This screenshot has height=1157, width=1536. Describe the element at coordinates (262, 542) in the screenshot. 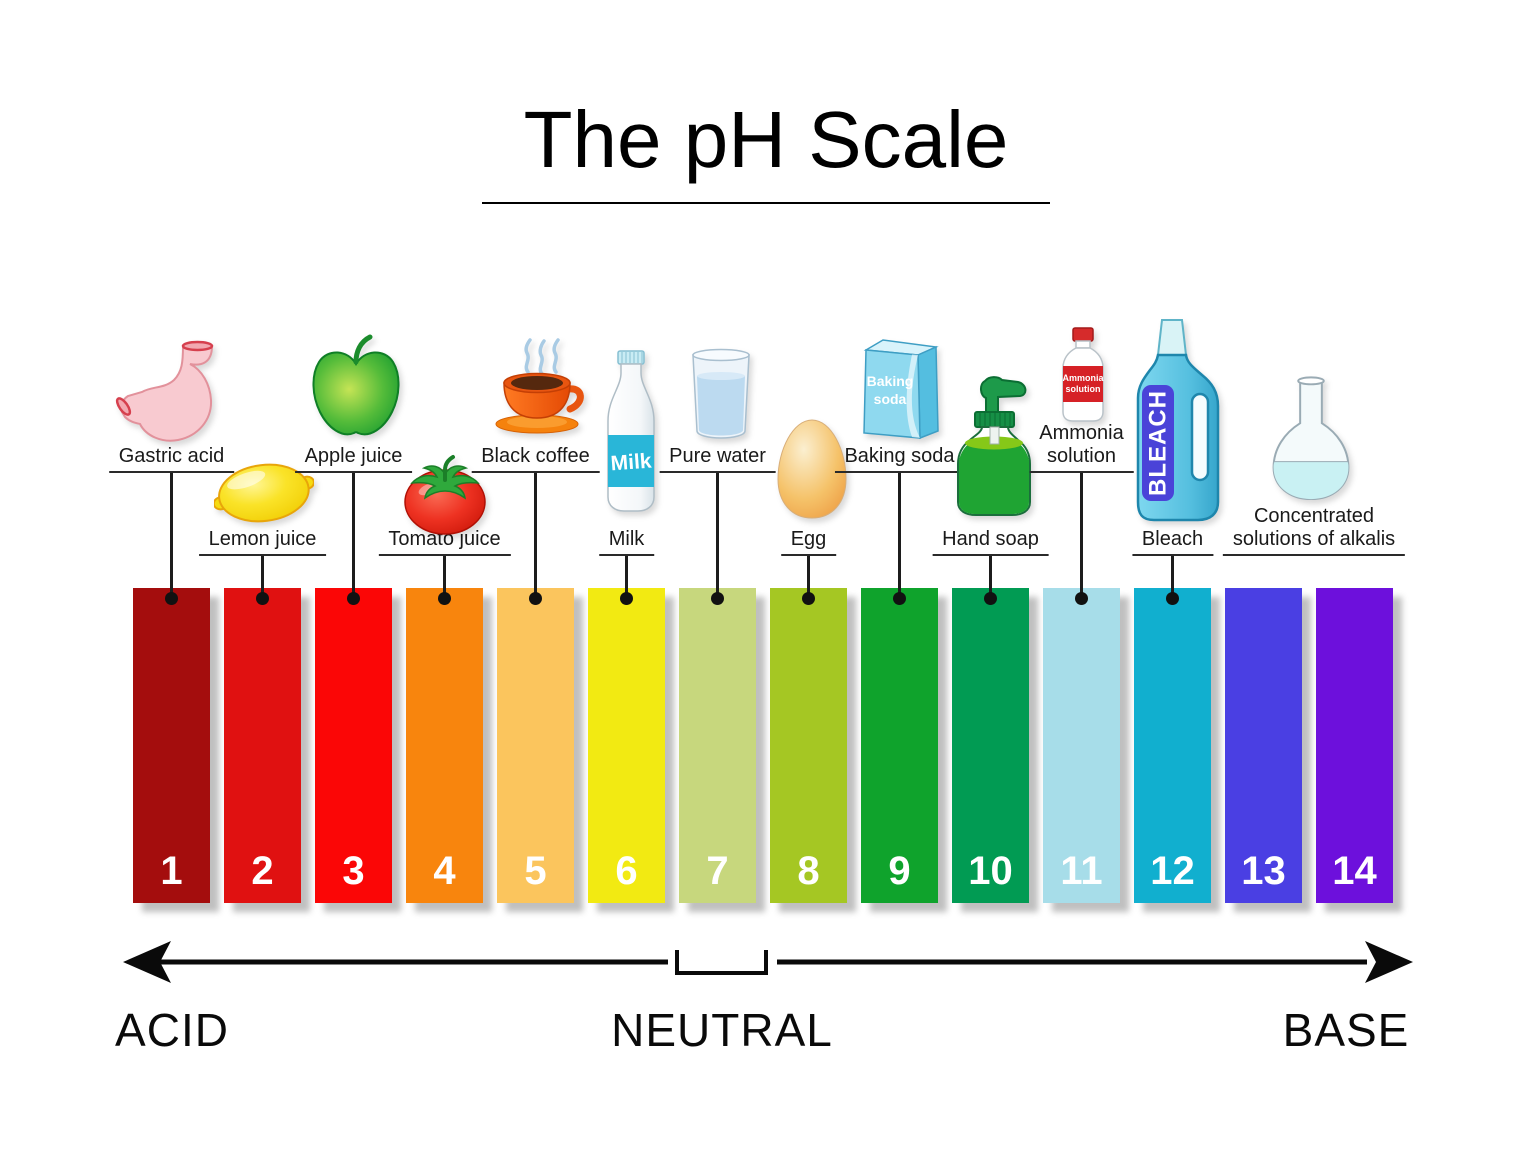

I see `substance-label: Lemon juice` at that location.